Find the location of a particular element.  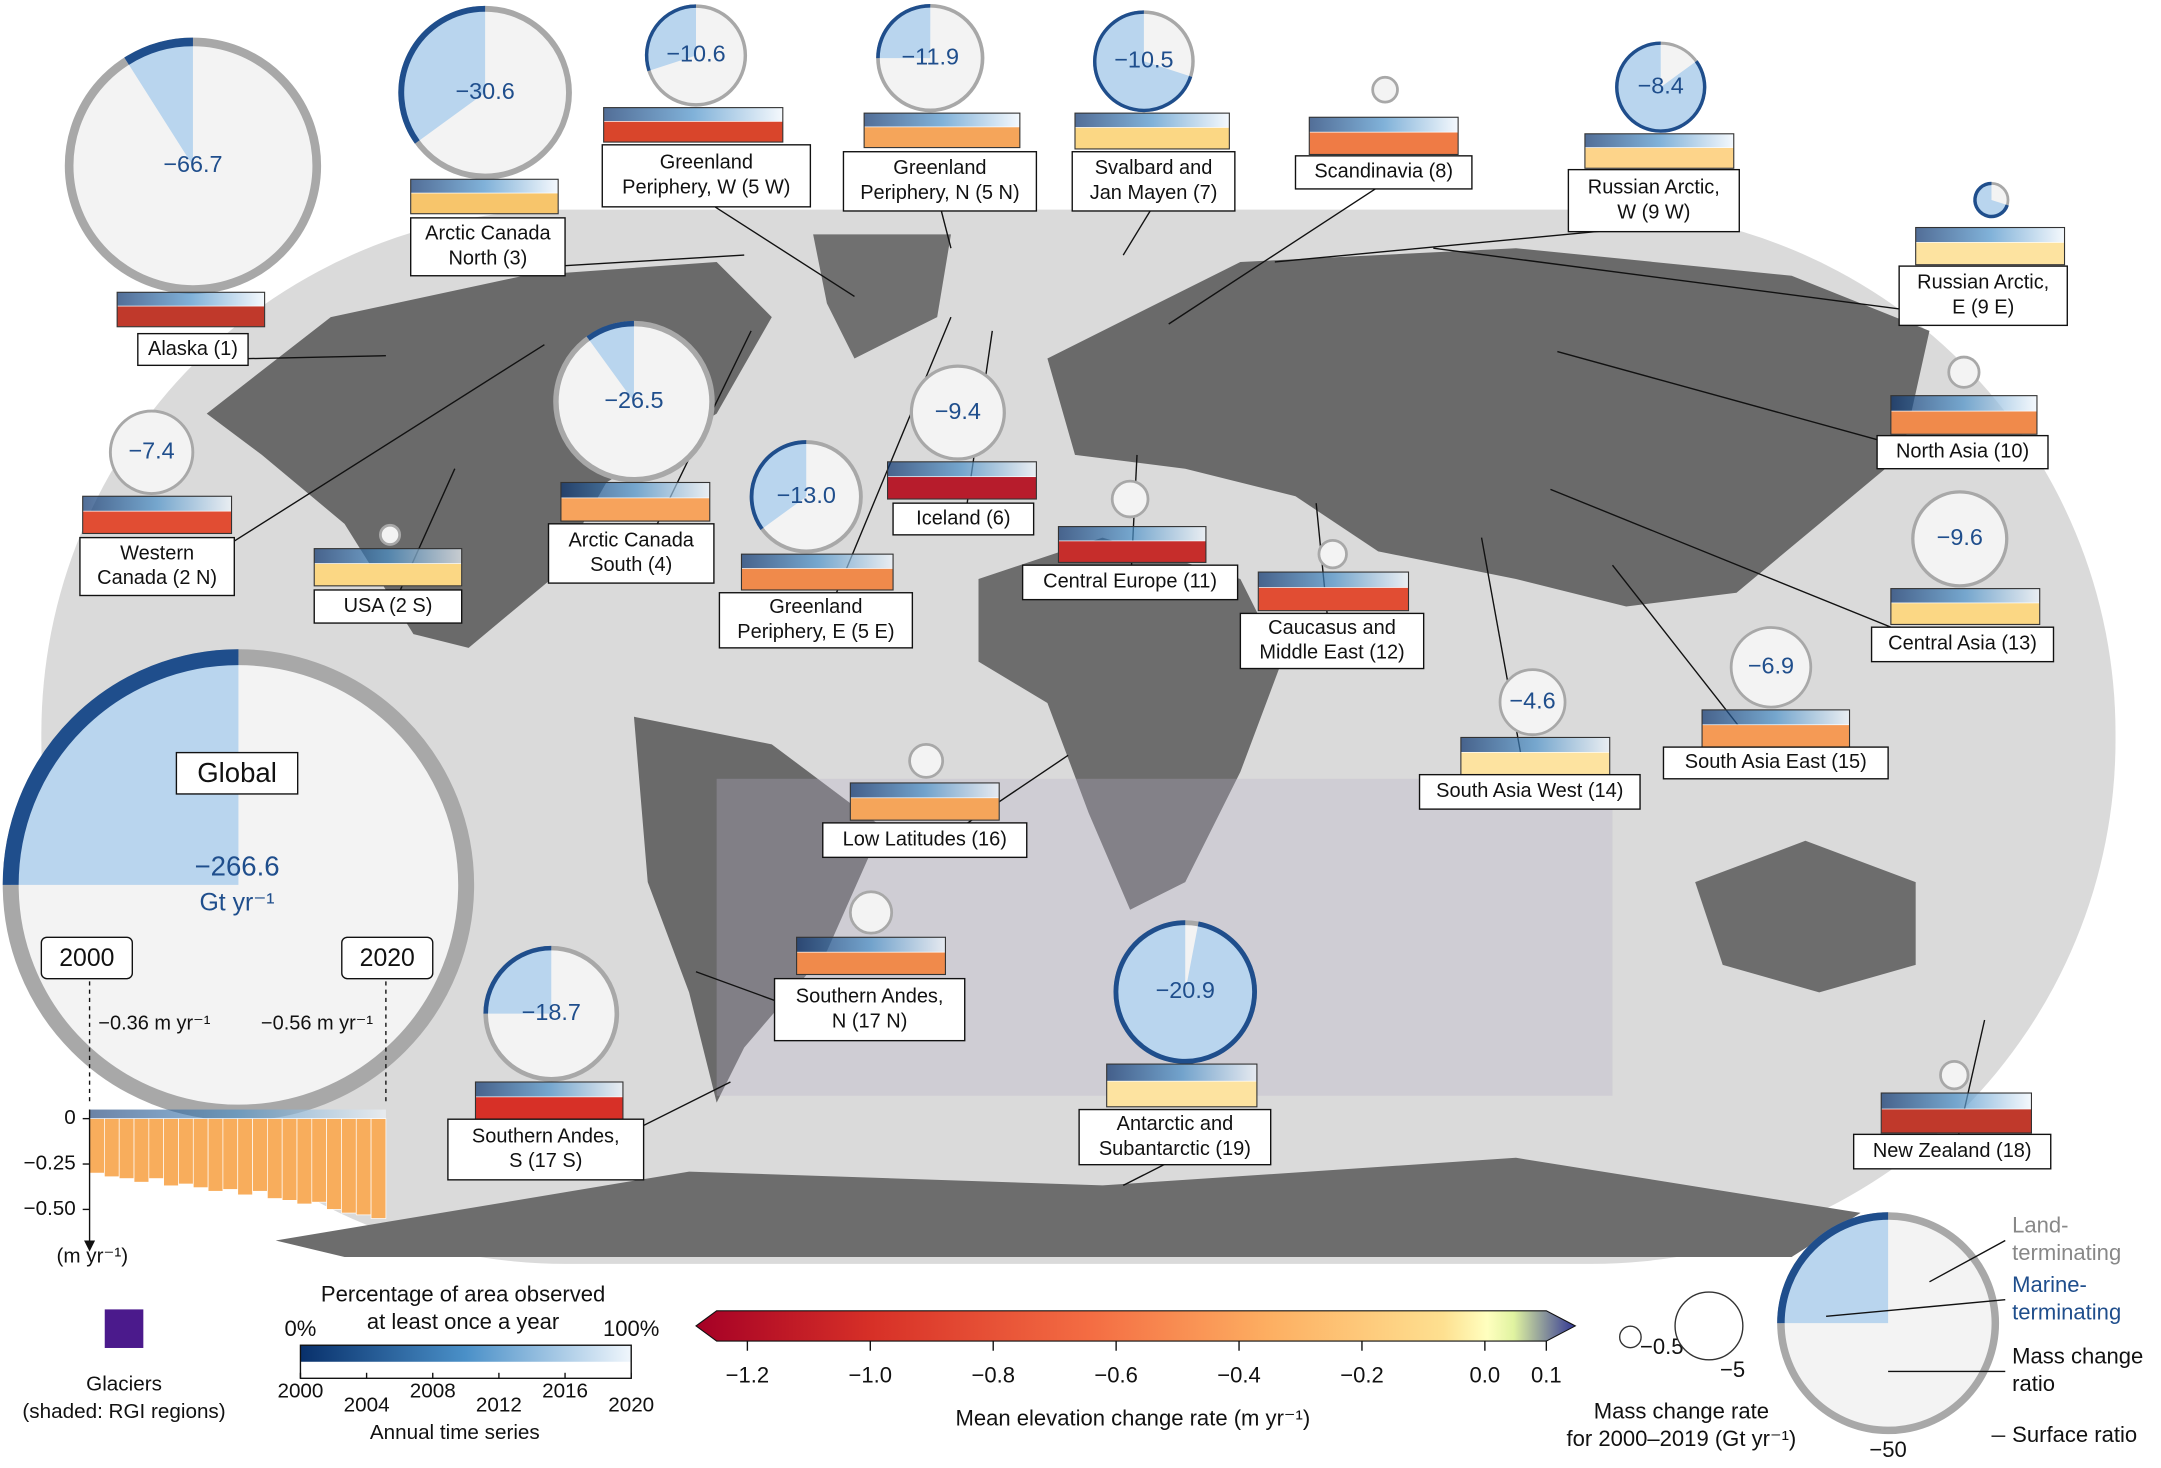

region-value: −13.0 is located at coordinates (806, 495).